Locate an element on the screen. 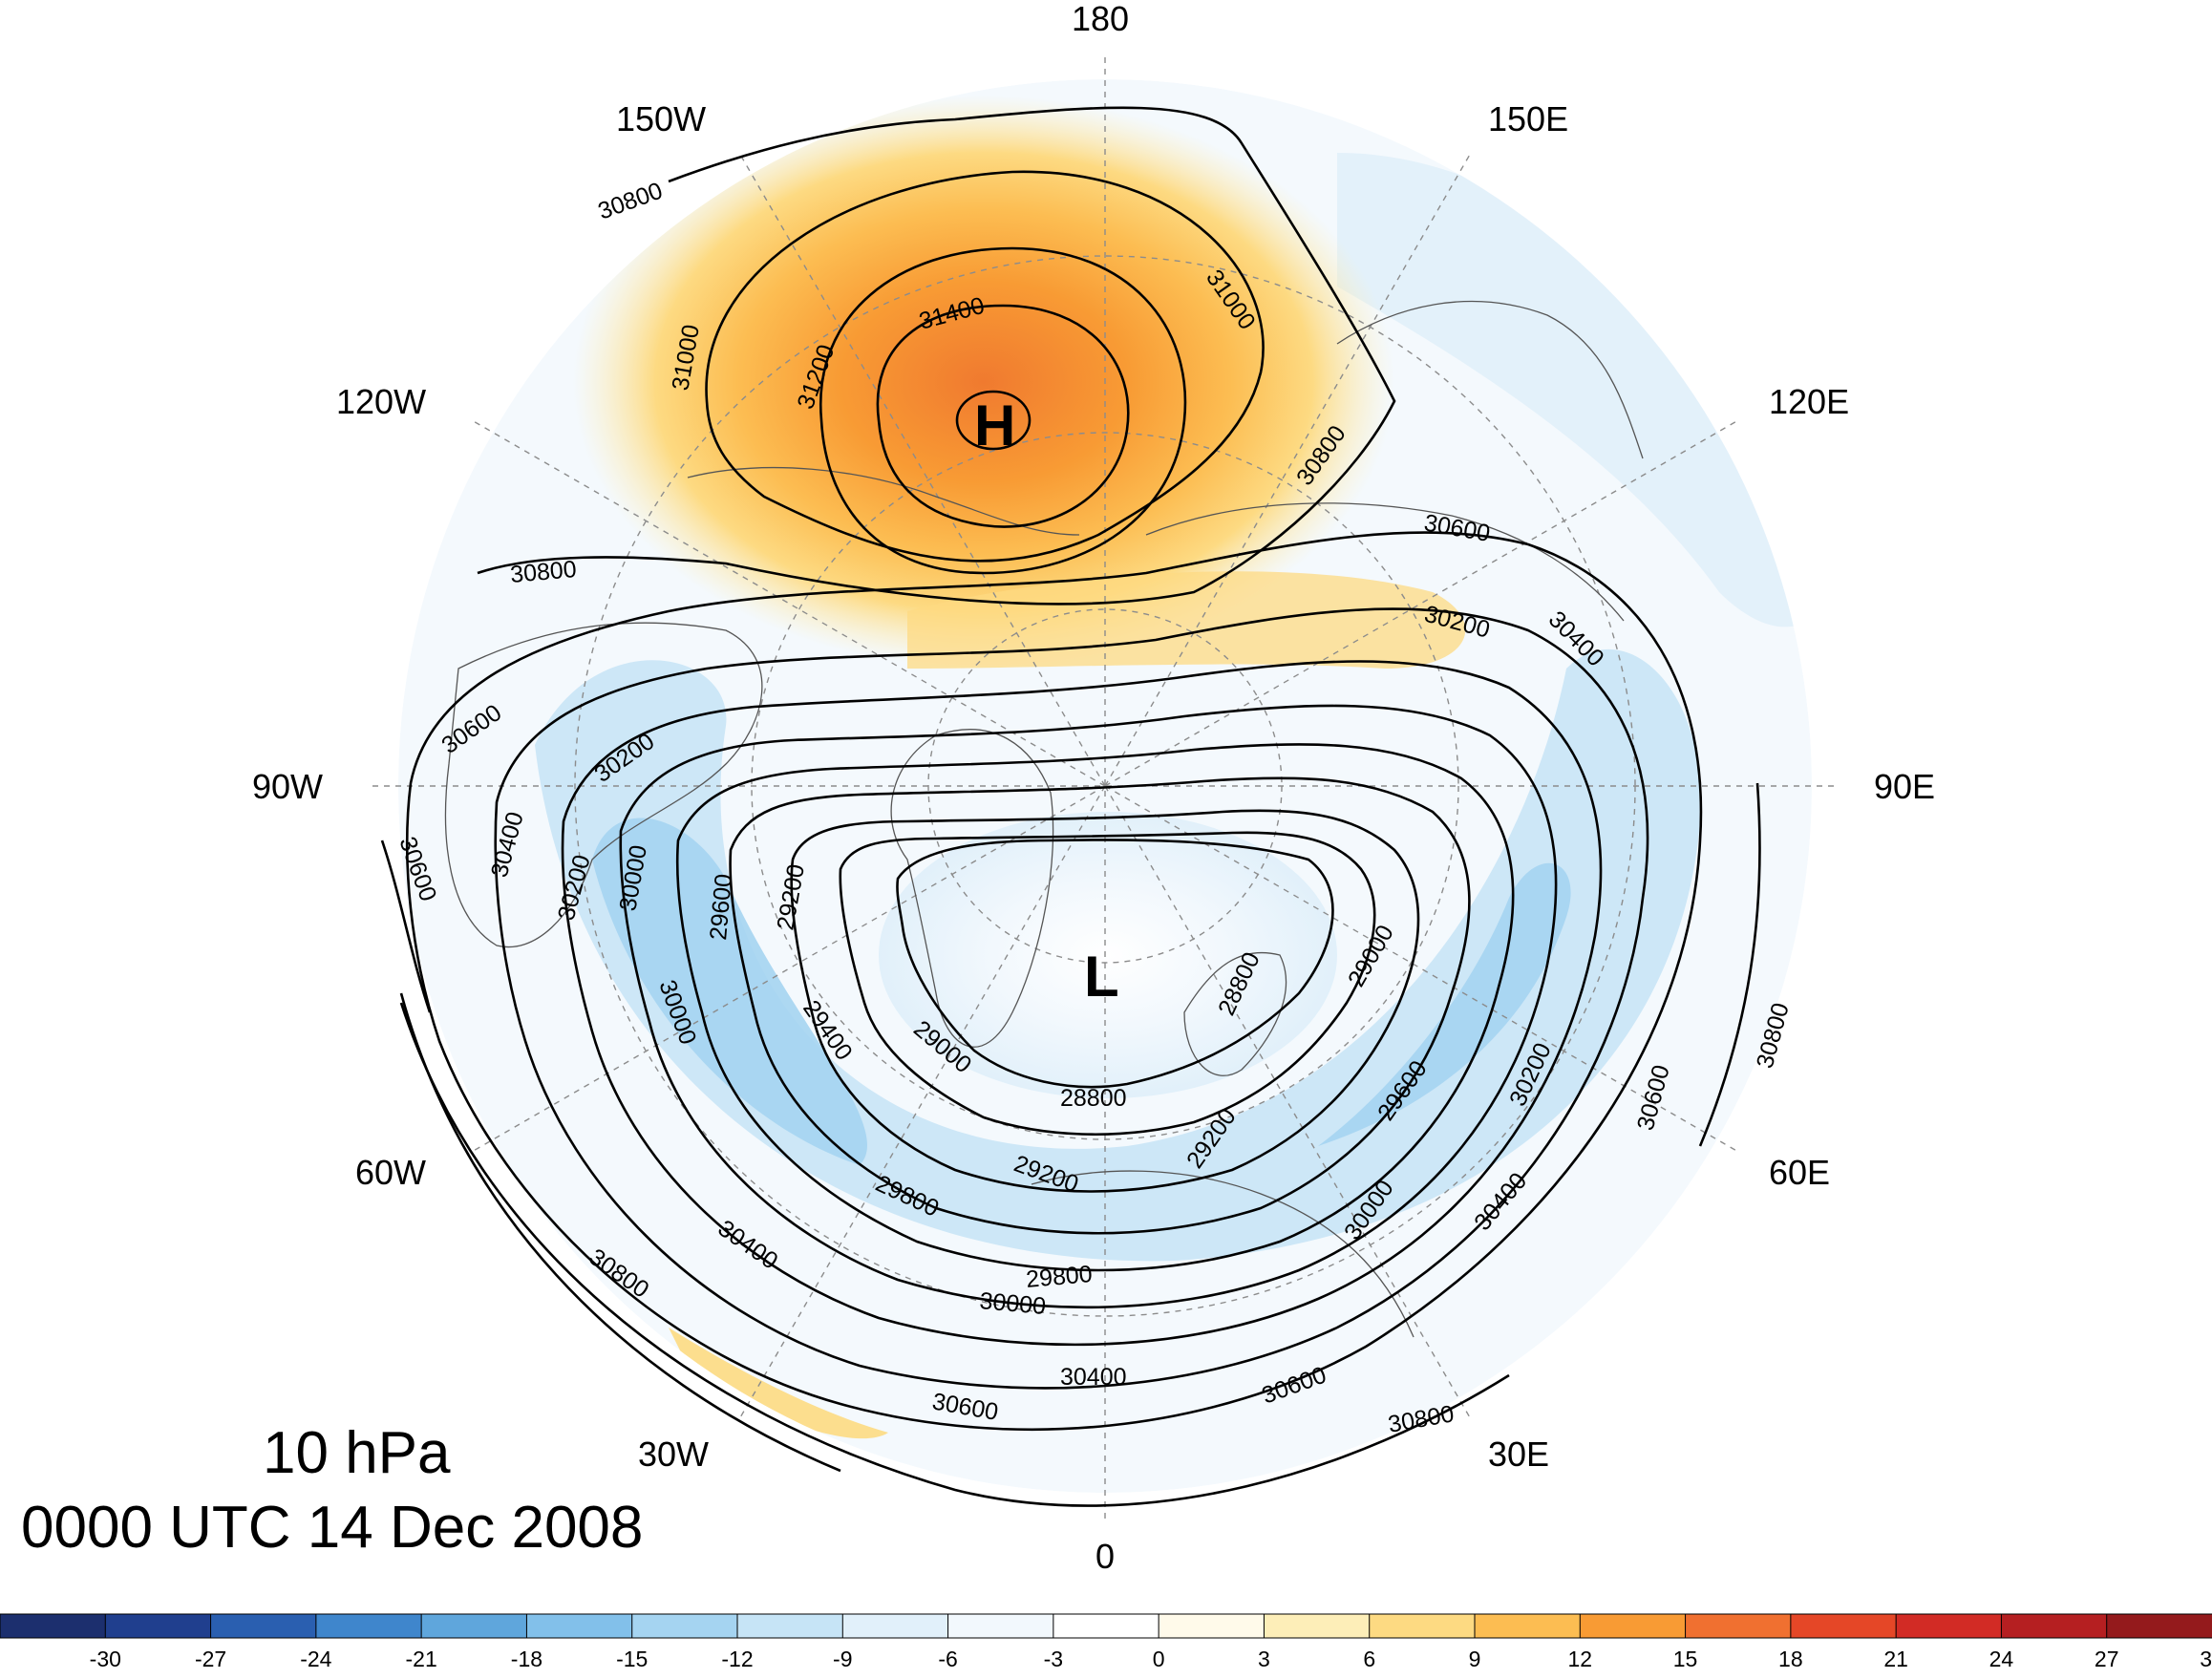  high-center-label: H is located at coordinates (994, 425).